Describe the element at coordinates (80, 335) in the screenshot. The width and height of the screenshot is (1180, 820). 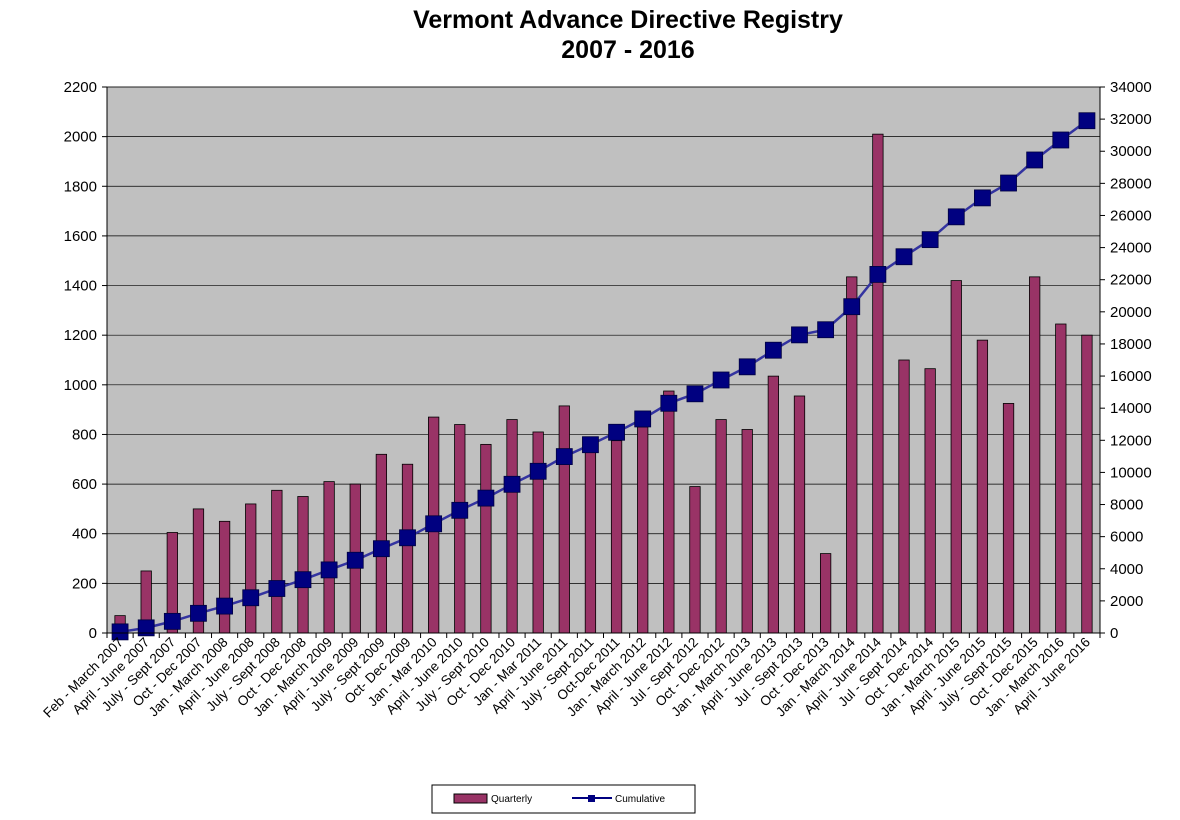
I see `left-tick-label: 1200` at that location.